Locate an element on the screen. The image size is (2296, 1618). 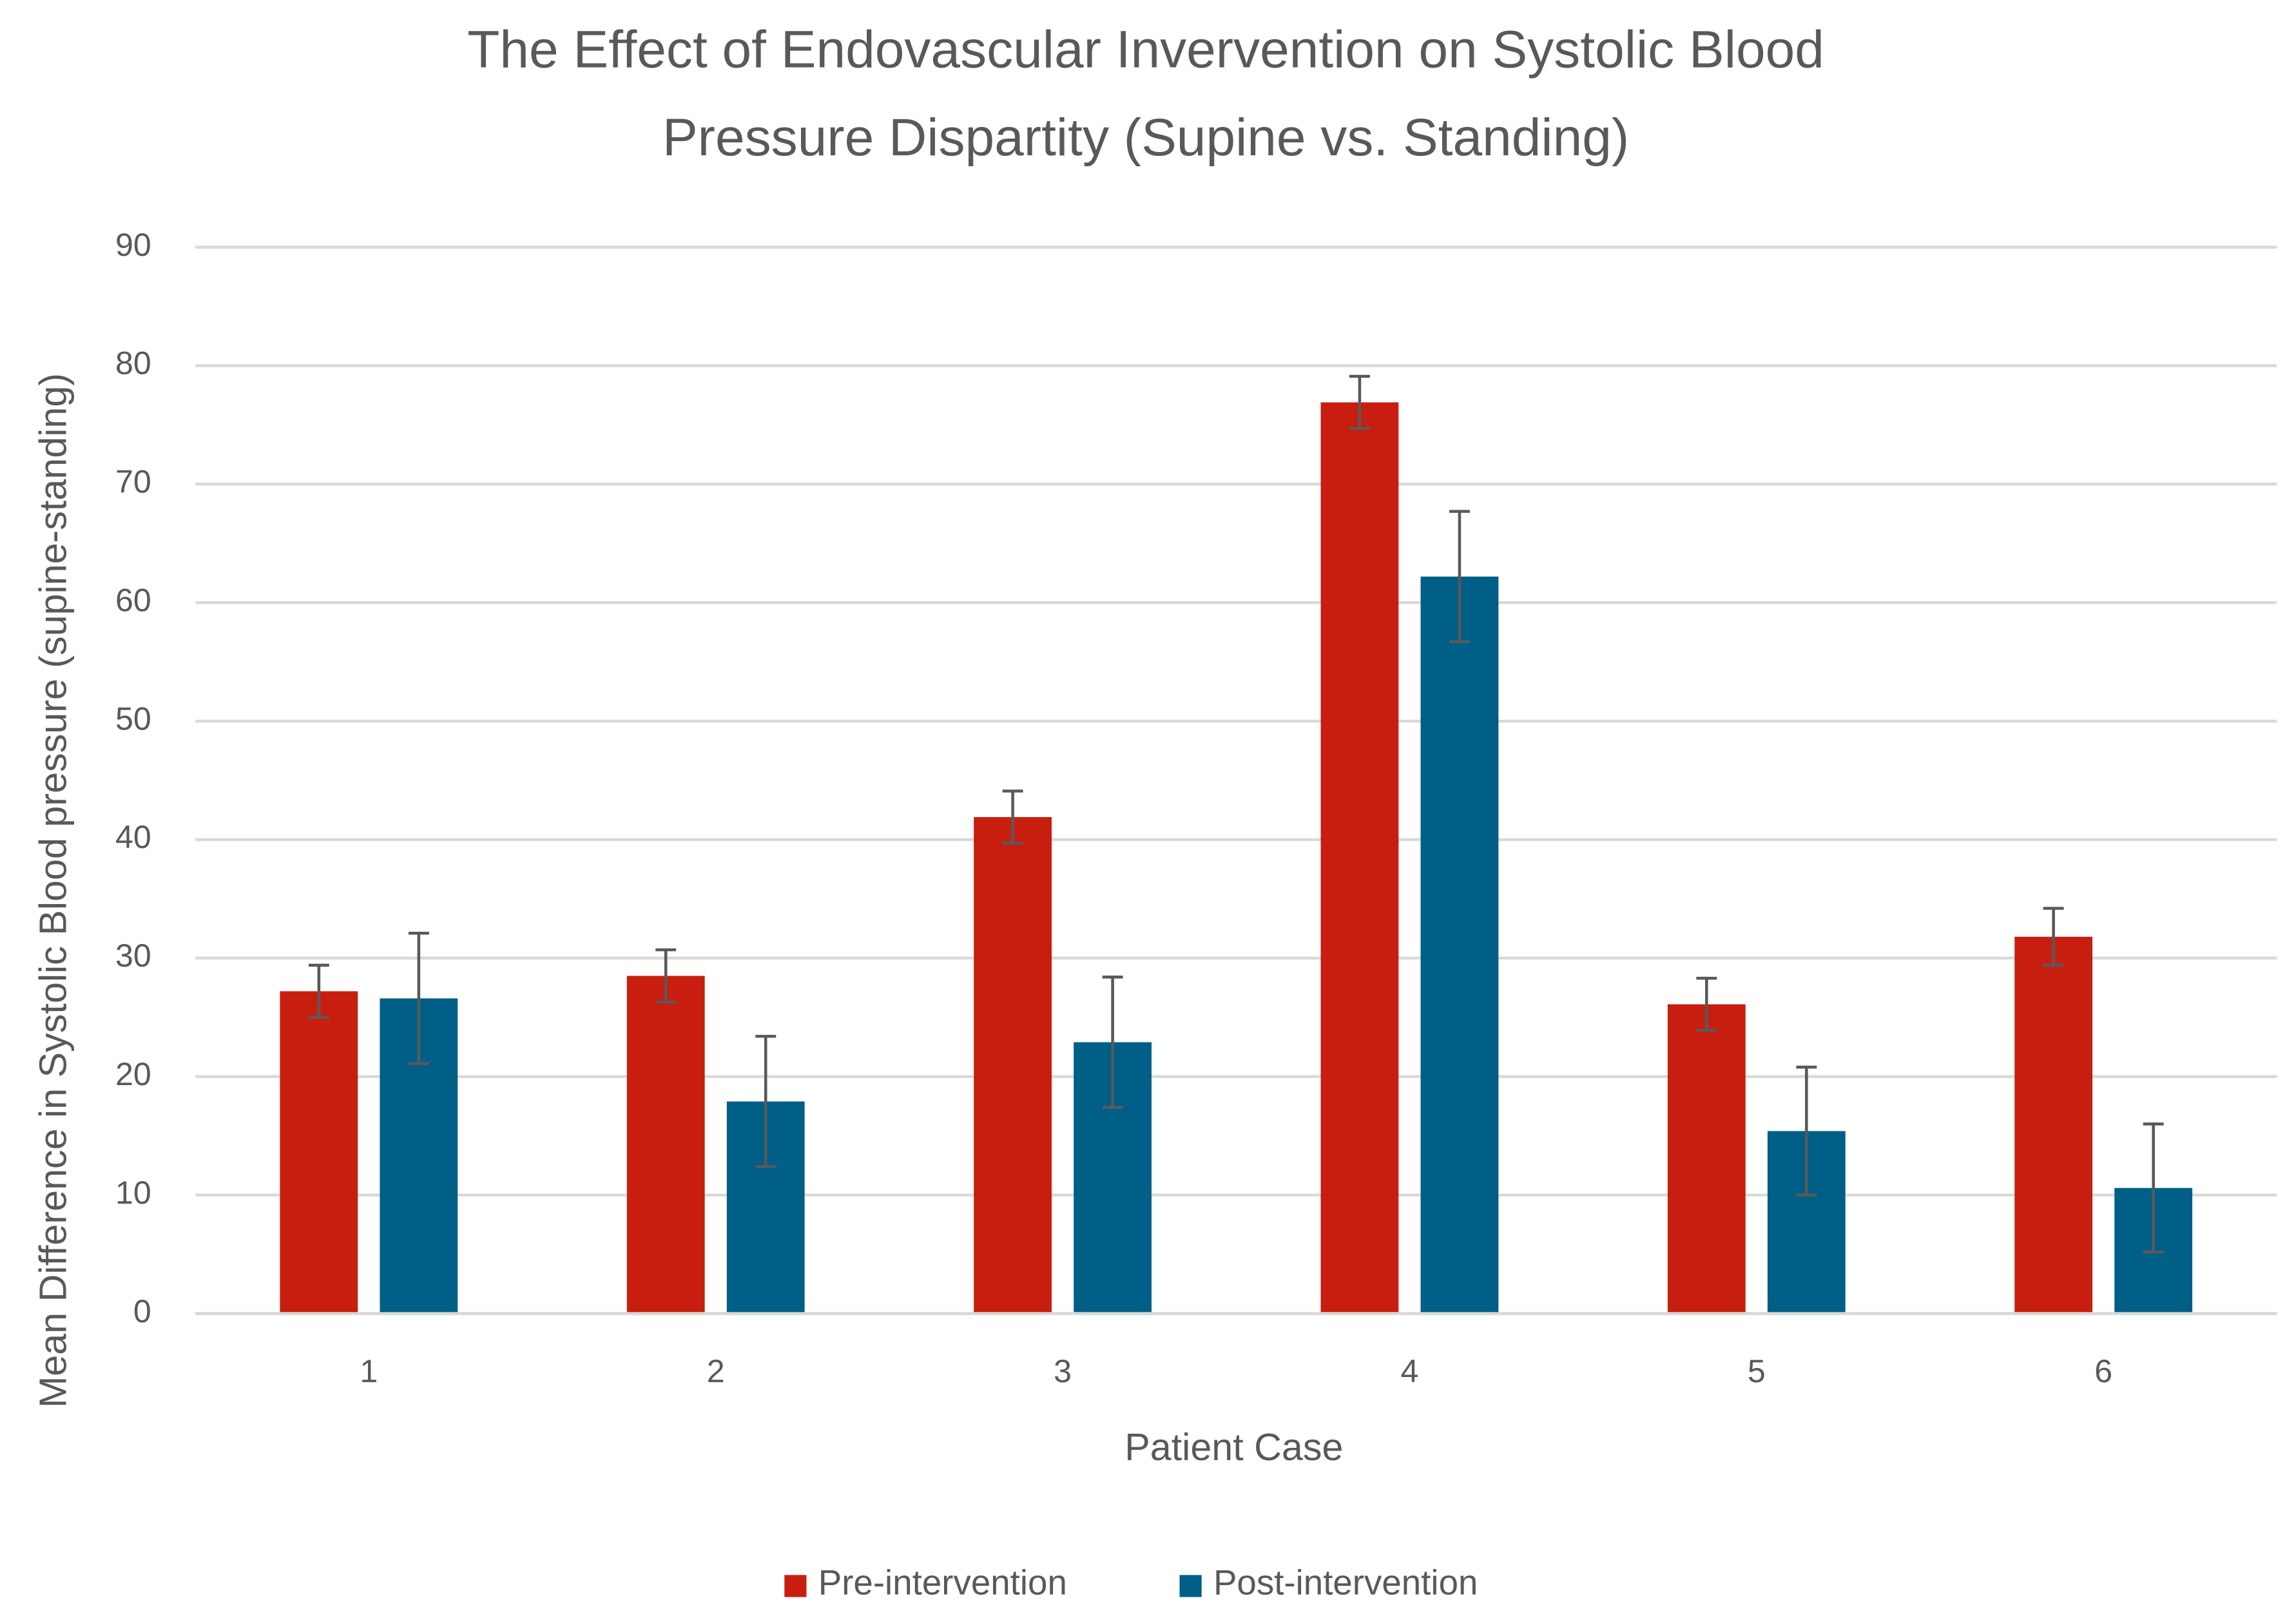
x-axis-title: Patient Case is located at coordinates (1233, 1447).